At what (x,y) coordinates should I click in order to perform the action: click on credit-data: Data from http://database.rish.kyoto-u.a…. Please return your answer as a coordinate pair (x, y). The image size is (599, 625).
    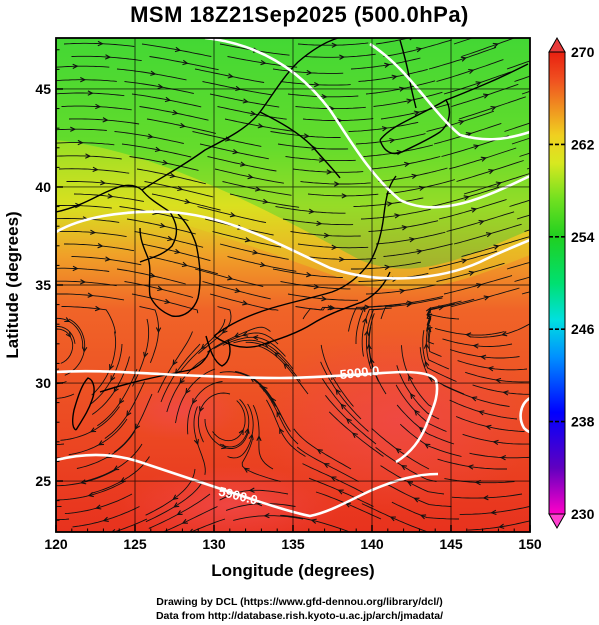
    Looking at the image, I should click on (299, 616).